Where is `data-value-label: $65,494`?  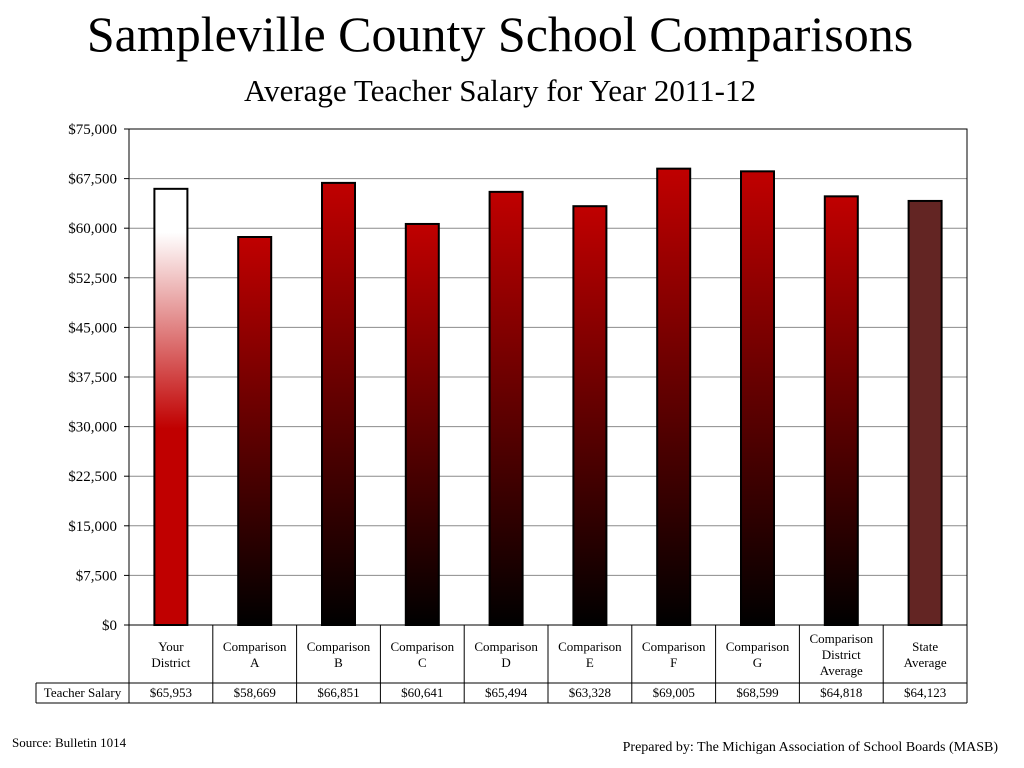
data-value-label: $65,494 is located at coordinates (506, 692).